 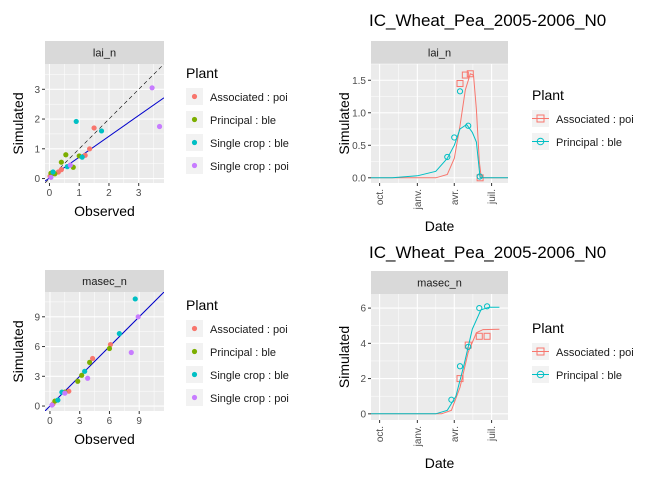 I want to click on x-axis-title: Date, so click(x=440, y=463).